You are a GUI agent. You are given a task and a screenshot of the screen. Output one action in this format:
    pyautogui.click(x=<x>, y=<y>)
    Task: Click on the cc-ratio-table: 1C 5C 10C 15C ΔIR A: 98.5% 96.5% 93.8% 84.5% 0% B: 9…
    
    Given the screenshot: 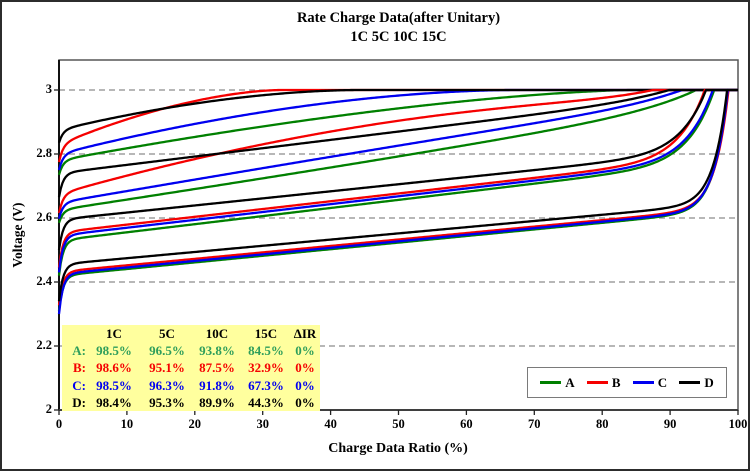 What is the action you would take?
    pyautogui.click(x=191, y=368)
    